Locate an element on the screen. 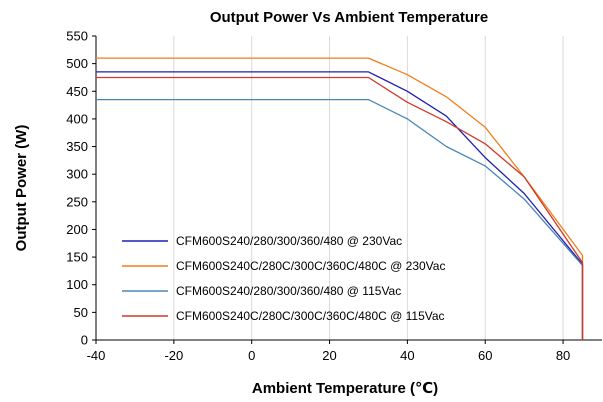 The height and width of the screenshot is (402, 603). y-tick-label: 300 is located at coordinates (77, 174).